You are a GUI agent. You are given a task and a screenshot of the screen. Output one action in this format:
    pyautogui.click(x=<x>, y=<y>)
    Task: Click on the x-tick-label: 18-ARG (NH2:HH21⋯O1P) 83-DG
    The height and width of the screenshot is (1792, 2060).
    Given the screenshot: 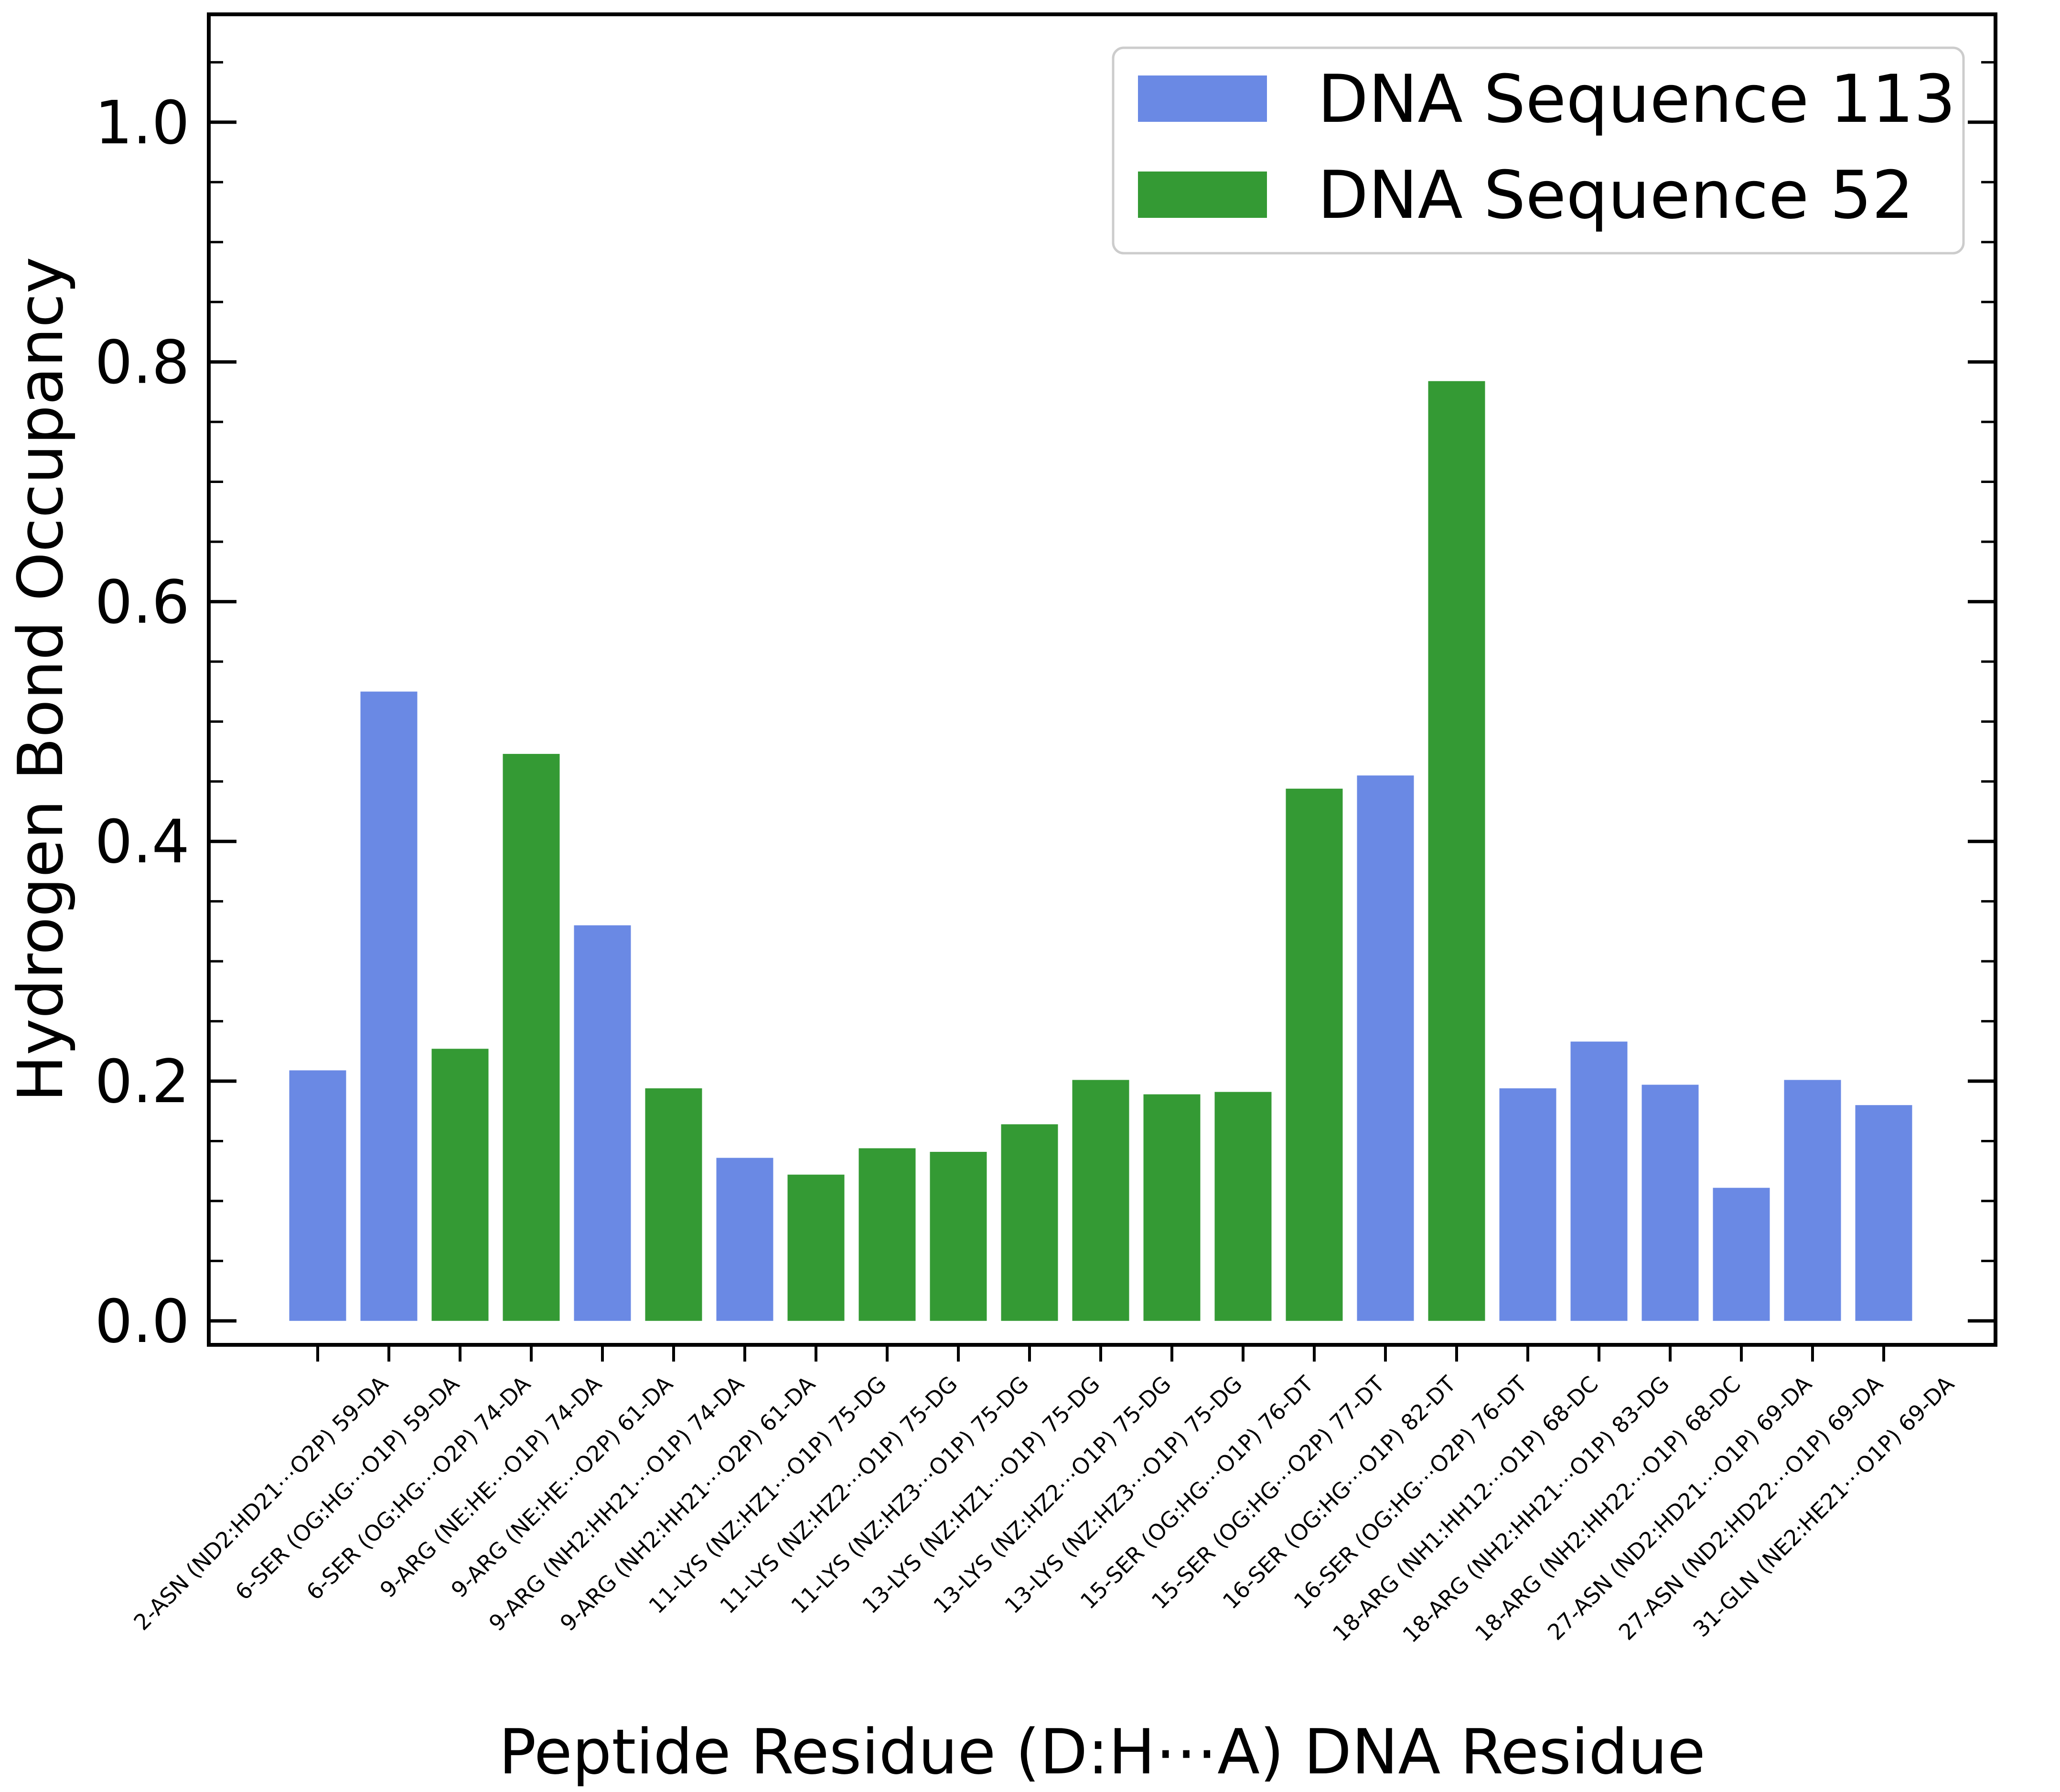 What is the action you would take?
    pyautogui.click(x=1535, y=1509)
    